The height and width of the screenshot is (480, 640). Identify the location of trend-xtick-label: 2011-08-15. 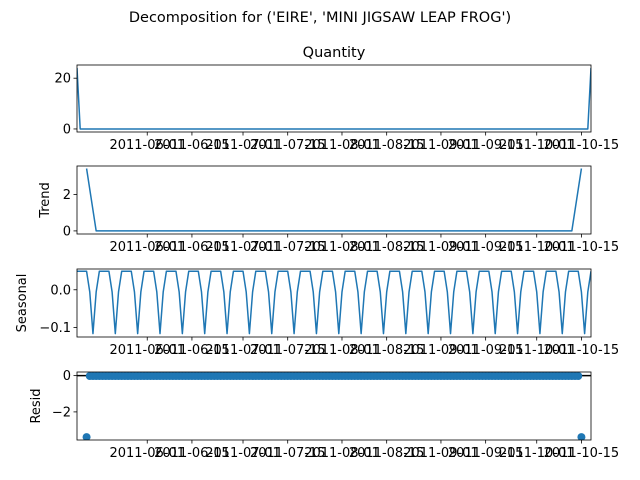
(387, 247).